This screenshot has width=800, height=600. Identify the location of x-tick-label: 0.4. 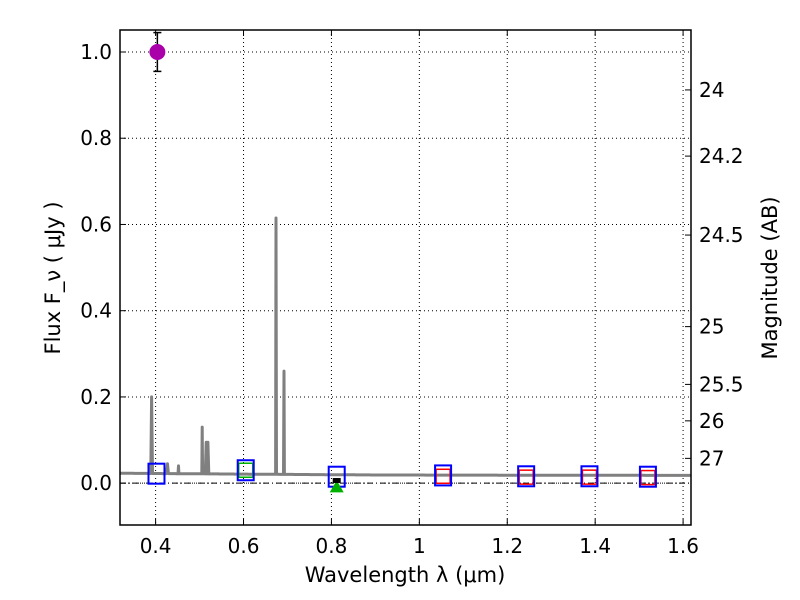
(156, 546).